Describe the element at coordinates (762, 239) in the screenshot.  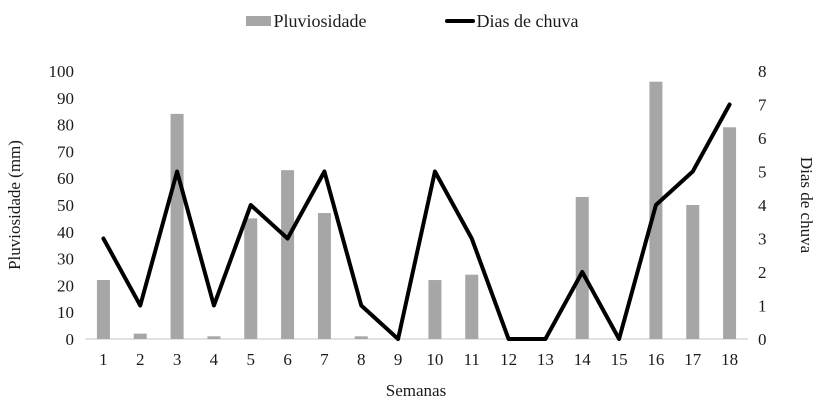
I see `right-axis-tick-label: 3` at that location.